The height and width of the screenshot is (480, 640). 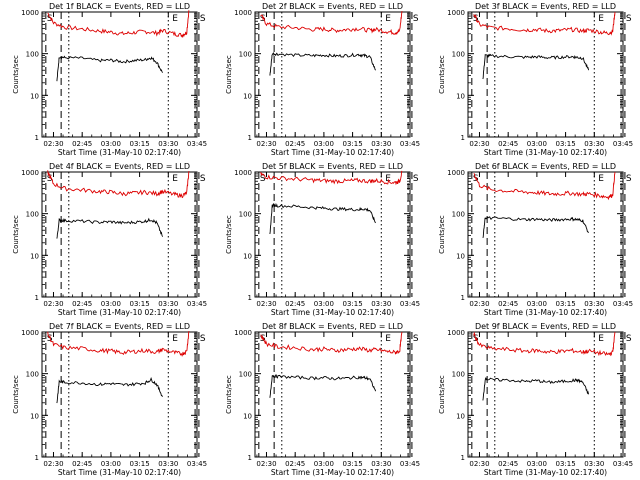 What do you see at coordinates (545, 326) in the screenshot?
I see `chart-title: Det 9f BLACK = Events, RED = LLD` at bounding box center [545, 326].